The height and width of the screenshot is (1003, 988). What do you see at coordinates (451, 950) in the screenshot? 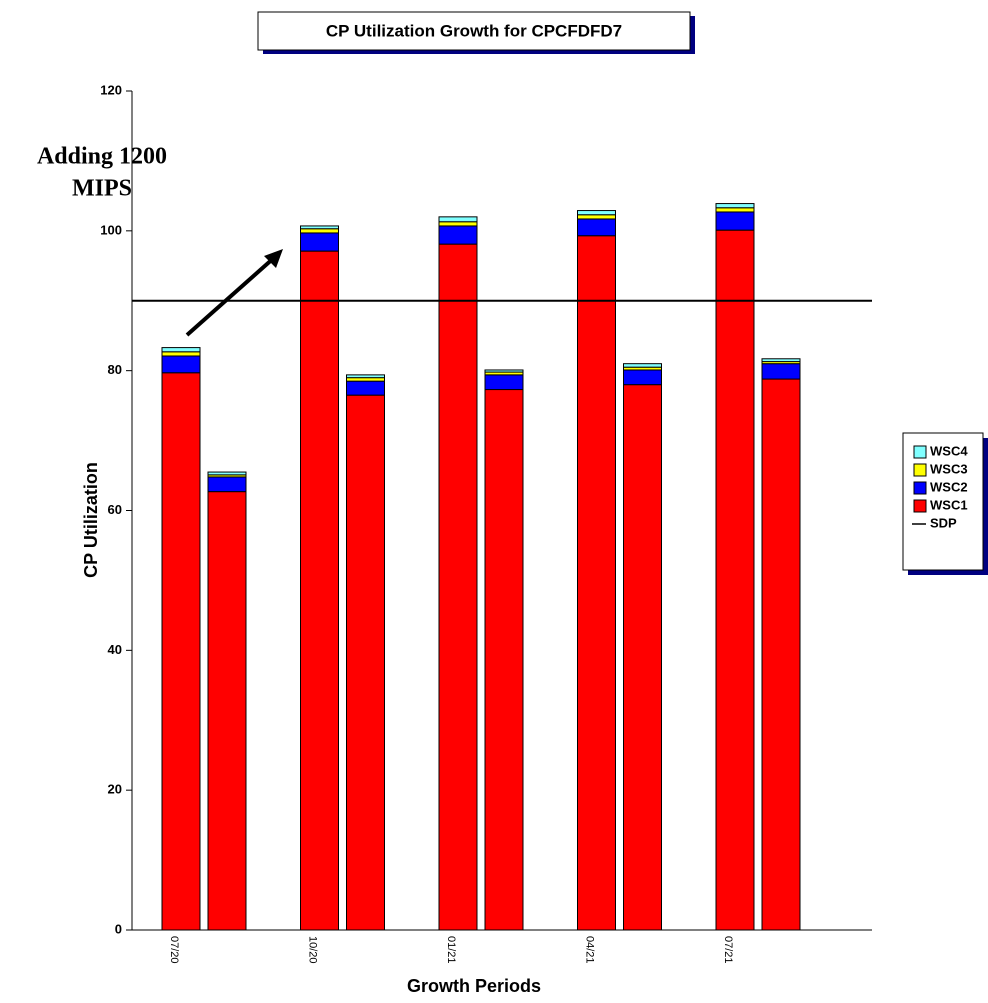
I see `x-tick-label: 01/21` at bounding box center [451, 950].